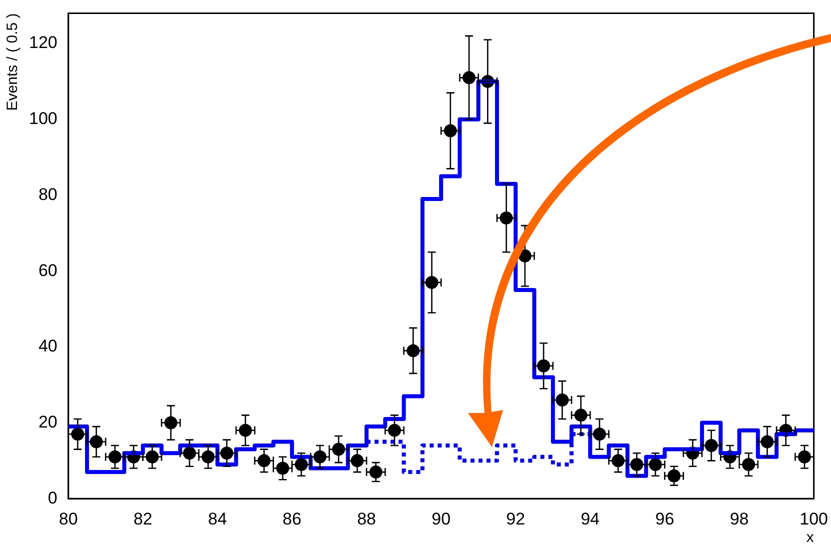 The image size is (831, 551). I want to click on y-tick-label: 40, so click(48, 346).